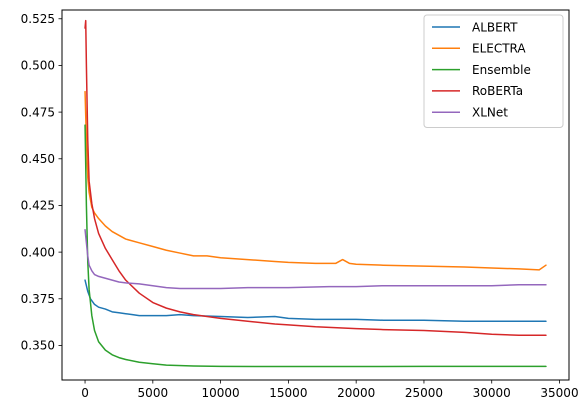 The height and width of the screenshot is (413, 579). Describe the element at coordinates (497, 91) in the screenshot. I see `legend-label-roberta: RoBERTa` at that location.